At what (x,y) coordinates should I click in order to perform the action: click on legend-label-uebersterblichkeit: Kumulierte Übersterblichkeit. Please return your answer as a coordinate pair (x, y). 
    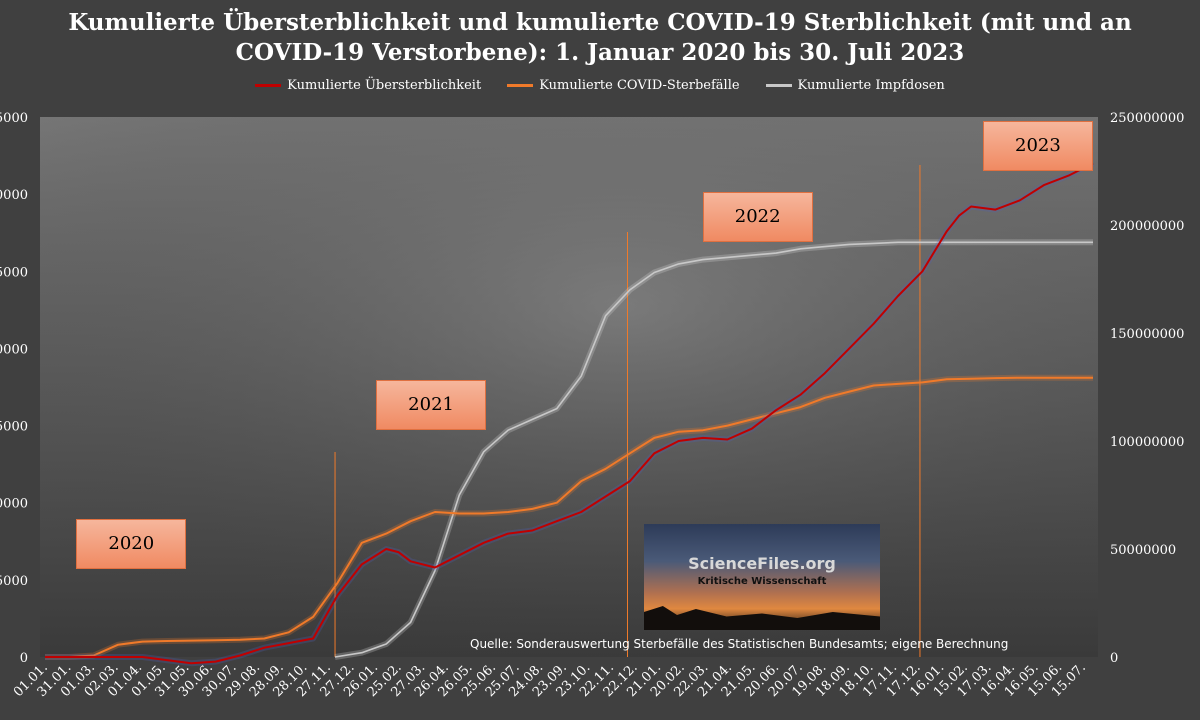
    Looking at the image, I should click on (384, 85).